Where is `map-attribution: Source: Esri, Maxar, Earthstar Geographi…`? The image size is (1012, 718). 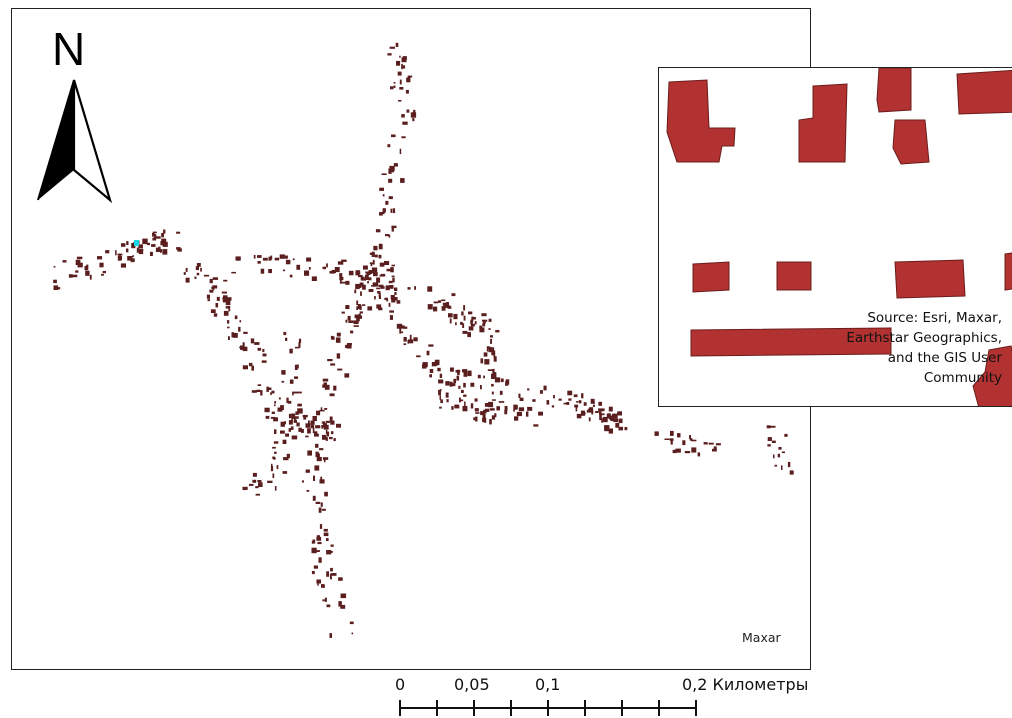 map-attribution: Source: Esri, Maxar, Earthstar Geographi… is located at coordinates (906, 348).